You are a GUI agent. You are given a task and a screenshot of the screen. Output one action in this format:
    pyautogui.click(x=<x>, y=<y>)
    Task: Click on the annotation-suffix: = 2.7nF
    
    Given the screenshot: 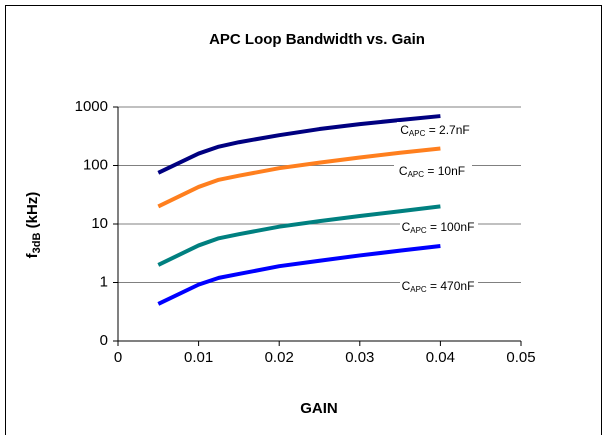 What is the action you would take?
    pyautogui.click(x=447, y=130)
    